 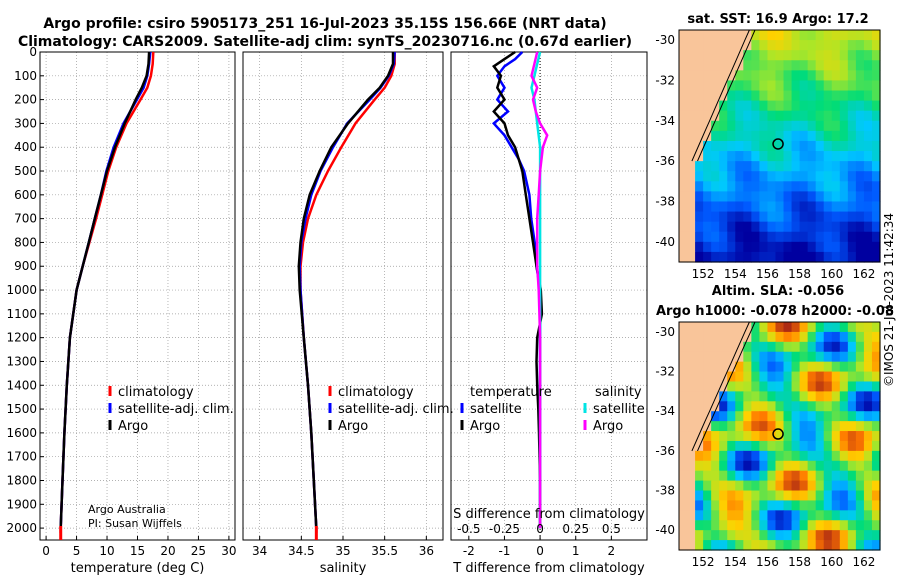 What do you see at coordinates (665, 121) in the screenshot?
I see `sst_map-ytick-label: -34` at bounding box center [665, 121].